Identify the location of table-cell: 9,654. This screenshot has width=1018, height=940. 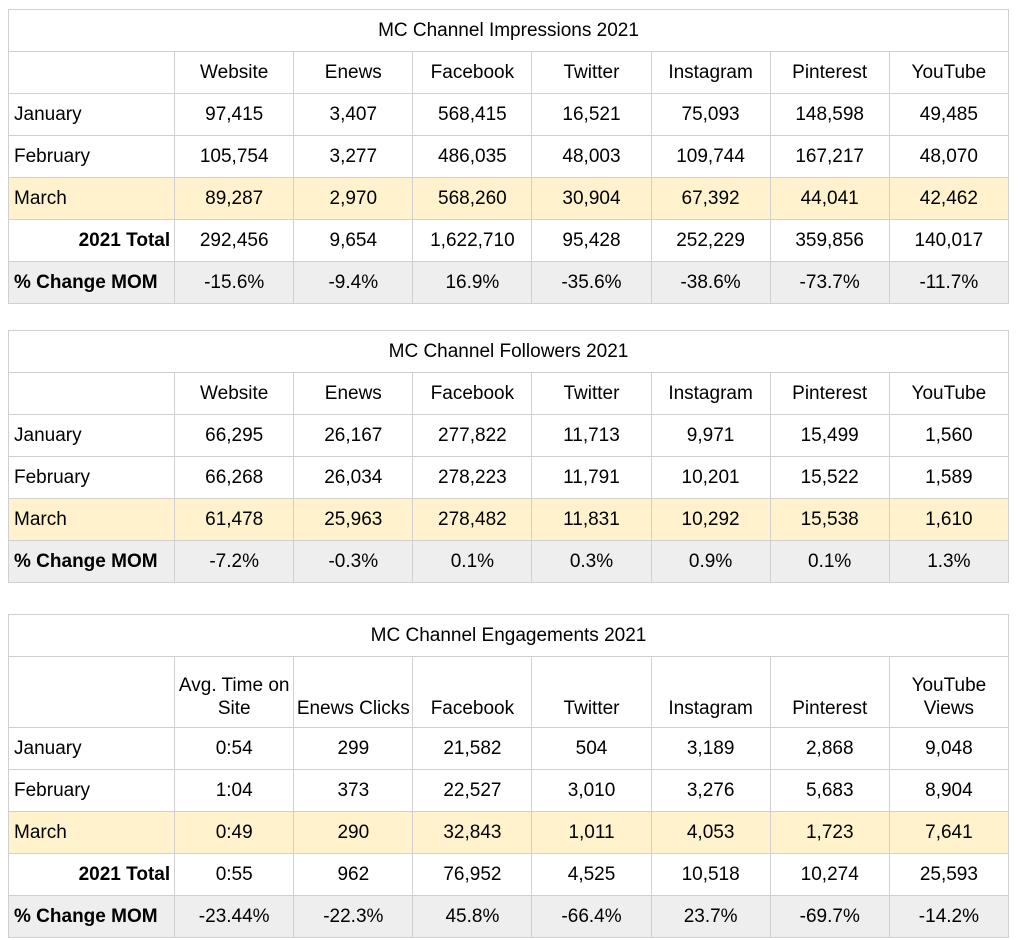
(353, 240).